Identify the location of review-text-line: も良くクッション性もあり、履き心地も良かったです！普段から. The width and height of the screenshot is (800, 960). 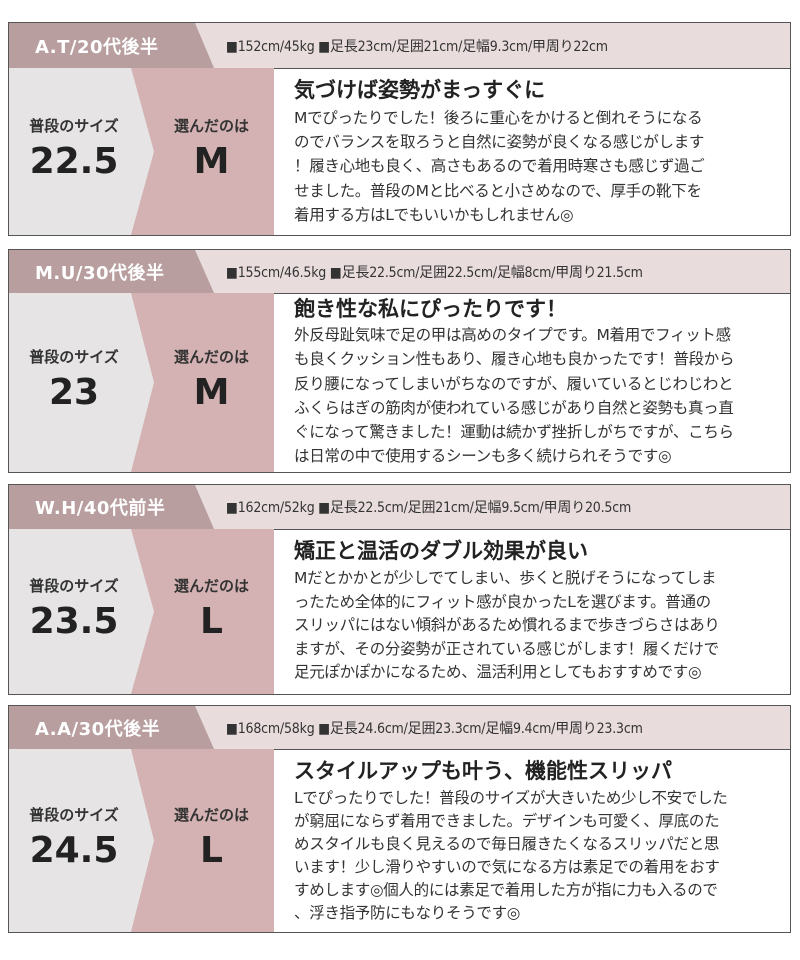
(514, 359).